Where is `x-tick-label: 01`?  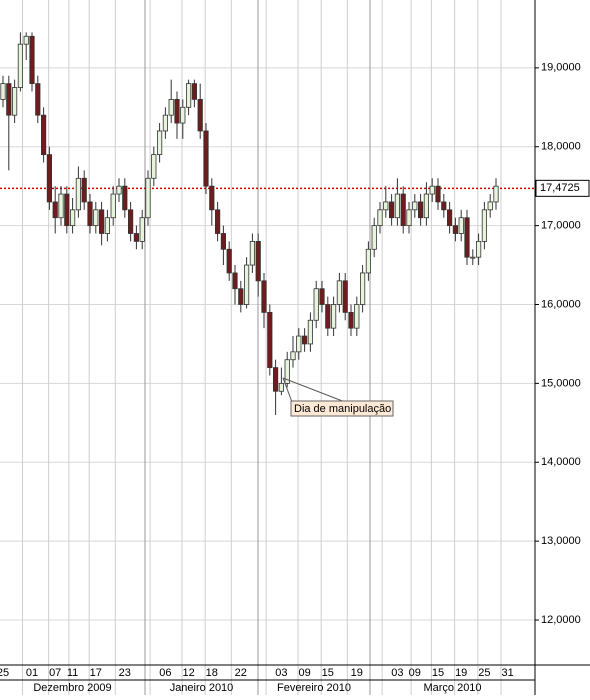 x-tick-label: 01 is located at coordinates (32, 673).